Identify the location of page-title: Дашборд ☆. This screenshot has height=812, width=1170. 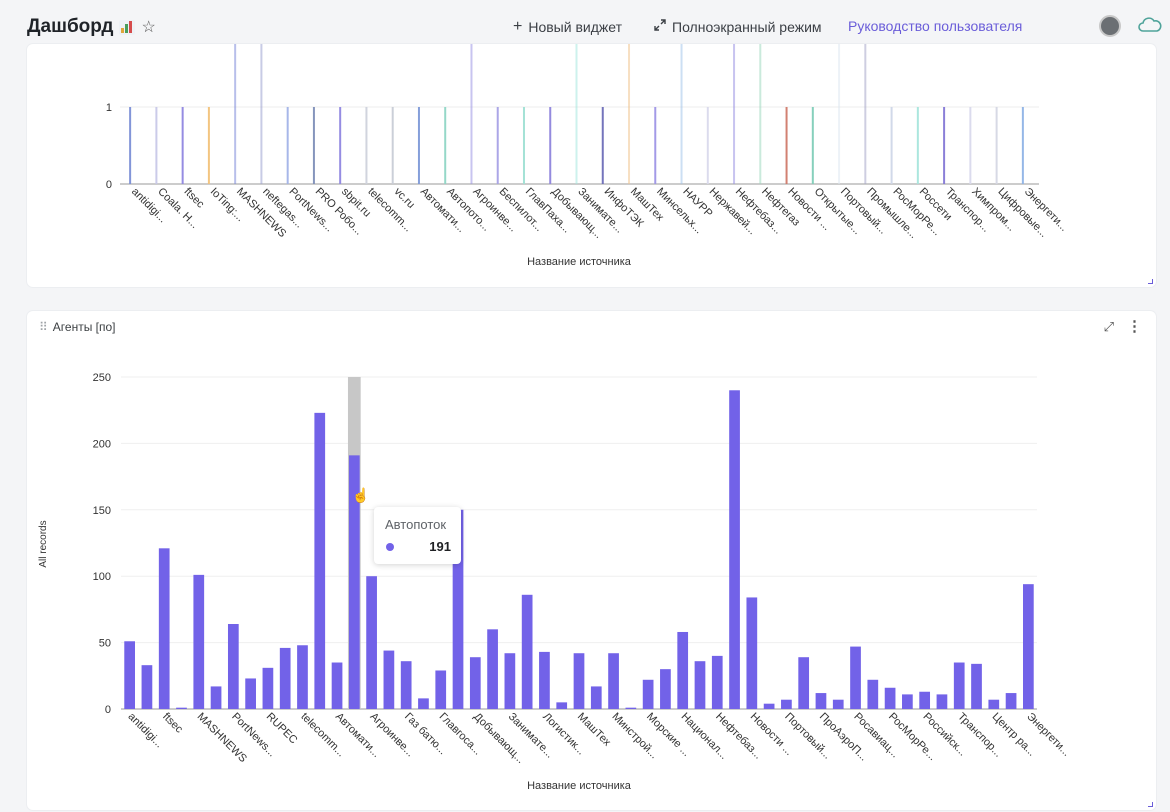
(91, 27).